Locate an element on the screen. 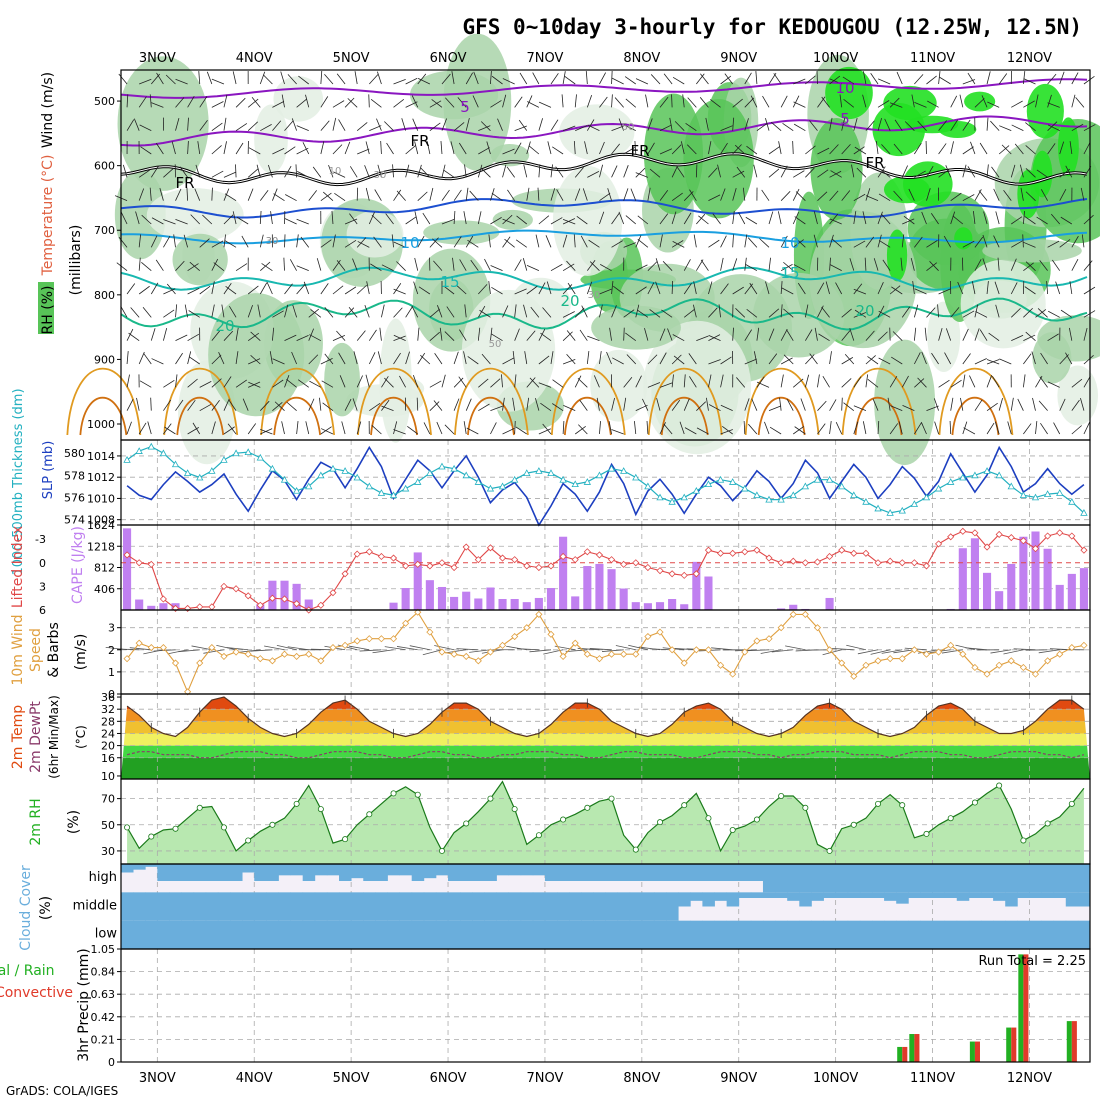 This screenshot has width=1100, height=1100. day-label-bottom-8: 11NOV is located at coordinates (932, 1078).